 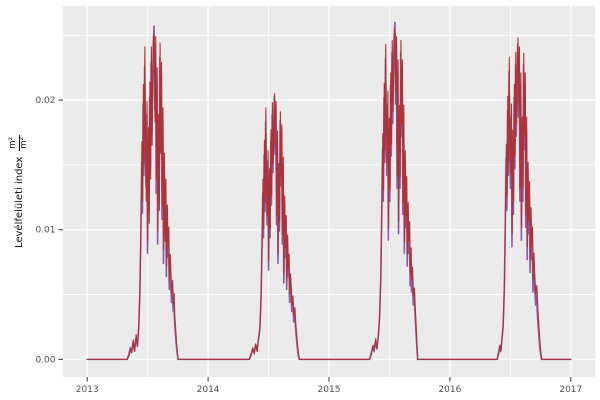 I want to click on x-tick-label: 2017, so click(x=570, y=390).